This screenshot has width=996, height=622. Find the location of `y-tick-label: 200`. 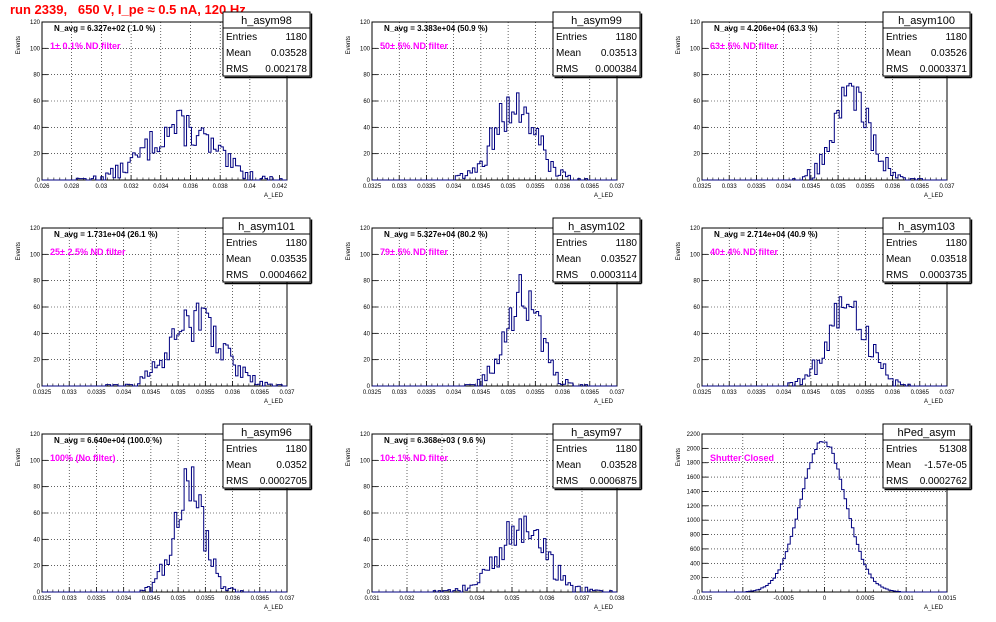

y-tick-label: 200 is located at coordinates (695, 579).